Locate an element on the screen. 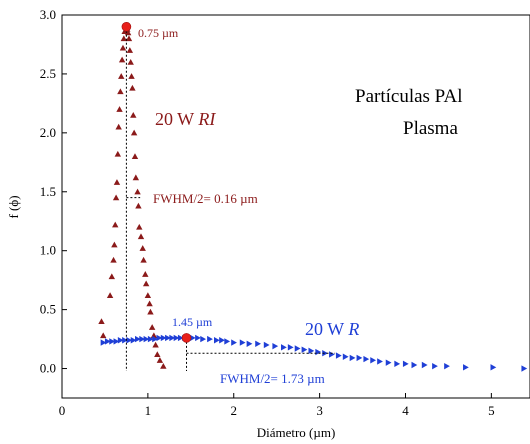 This screenshot has height=444, width=530. x-axis-label: Diámetro (µm) is located at coordinates (296, 432).